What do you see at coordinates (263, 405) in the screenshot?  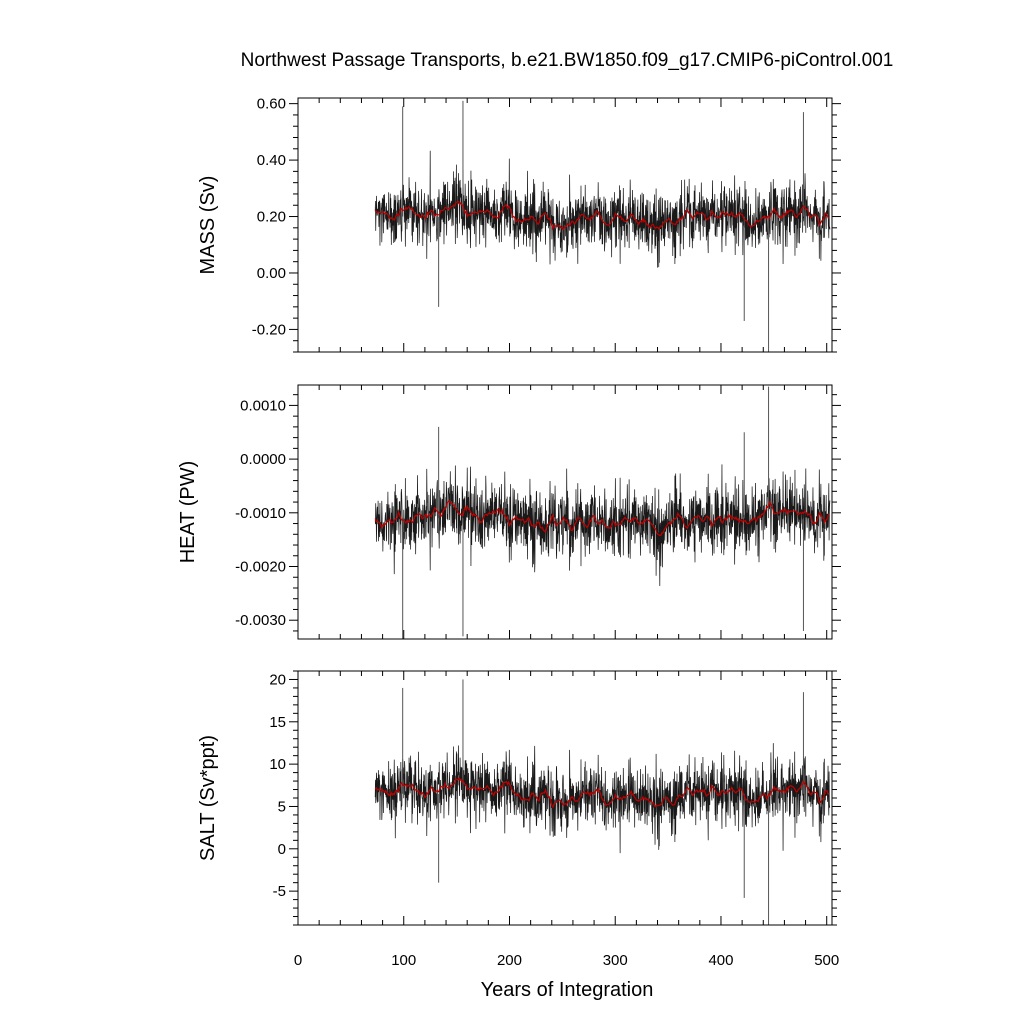 I see `y-tick-label: 0.0010` at bounding box center [263, 405].